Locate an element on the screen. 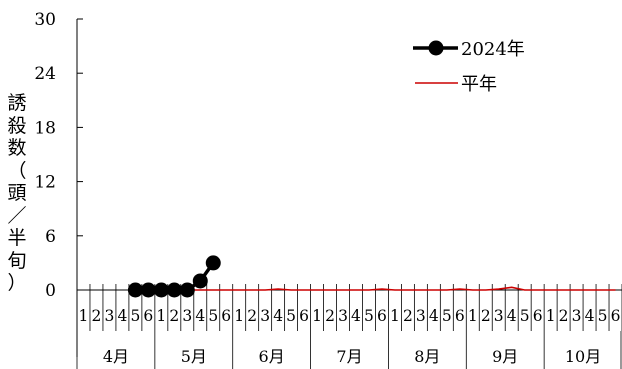 This screenshot has width=622, height=369. y-tick-label: 0 is located at coordinates (50, 291).